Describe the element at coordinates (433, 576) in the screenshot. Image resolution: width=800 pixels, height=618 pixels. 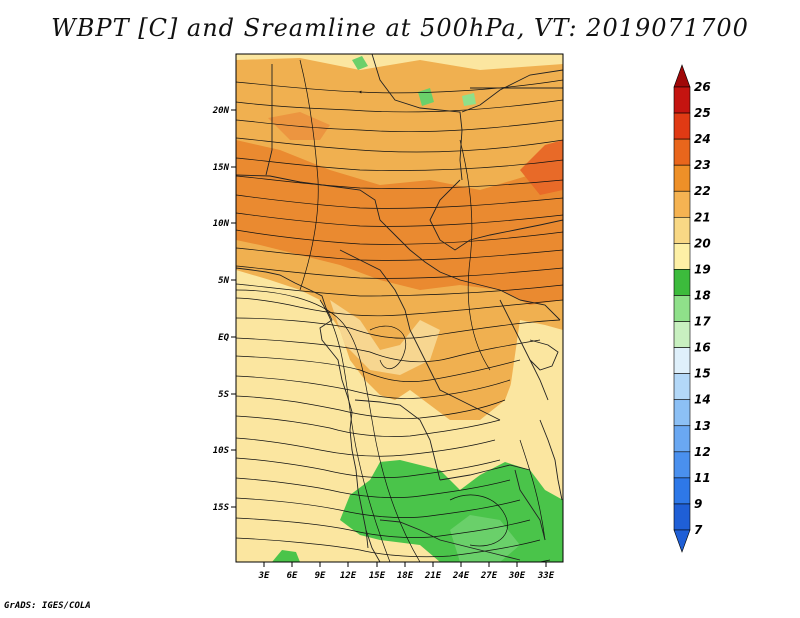
I see `lon-label-21e: 21E` at that location.